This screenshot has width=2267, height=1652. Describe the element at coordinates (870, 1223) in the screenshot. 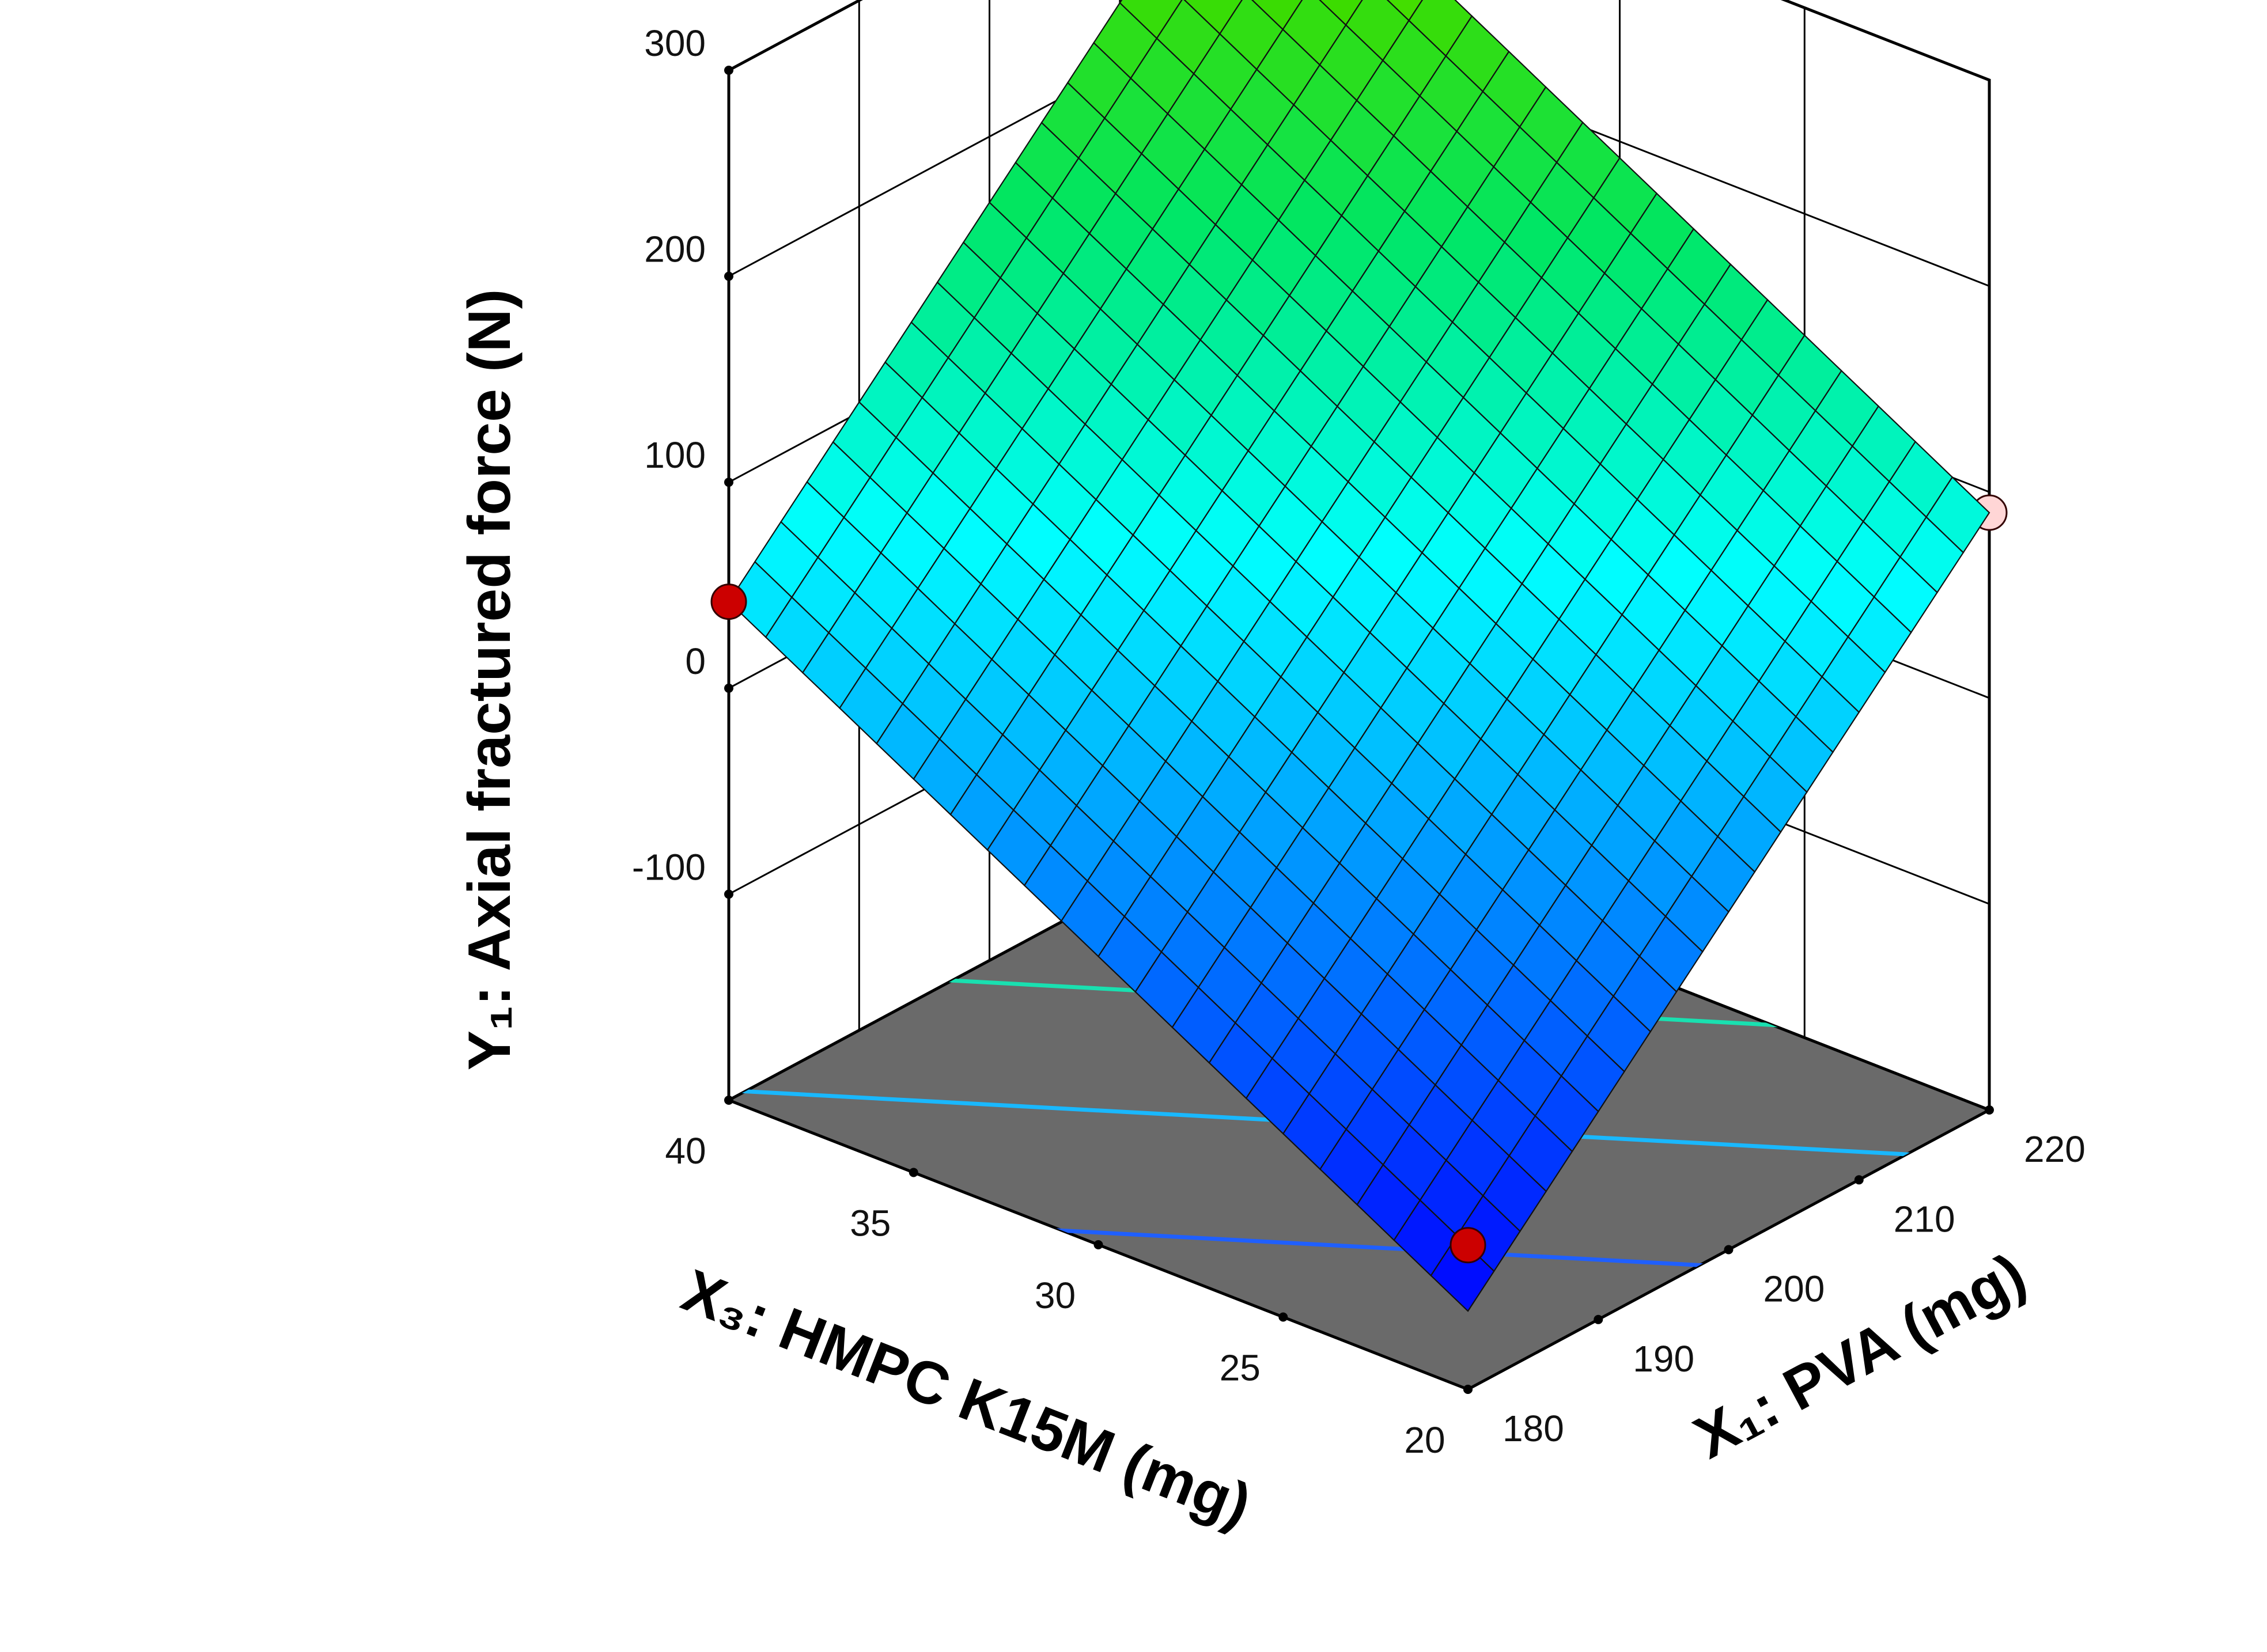

I see `x3-tick-label-3: 35` at that location.